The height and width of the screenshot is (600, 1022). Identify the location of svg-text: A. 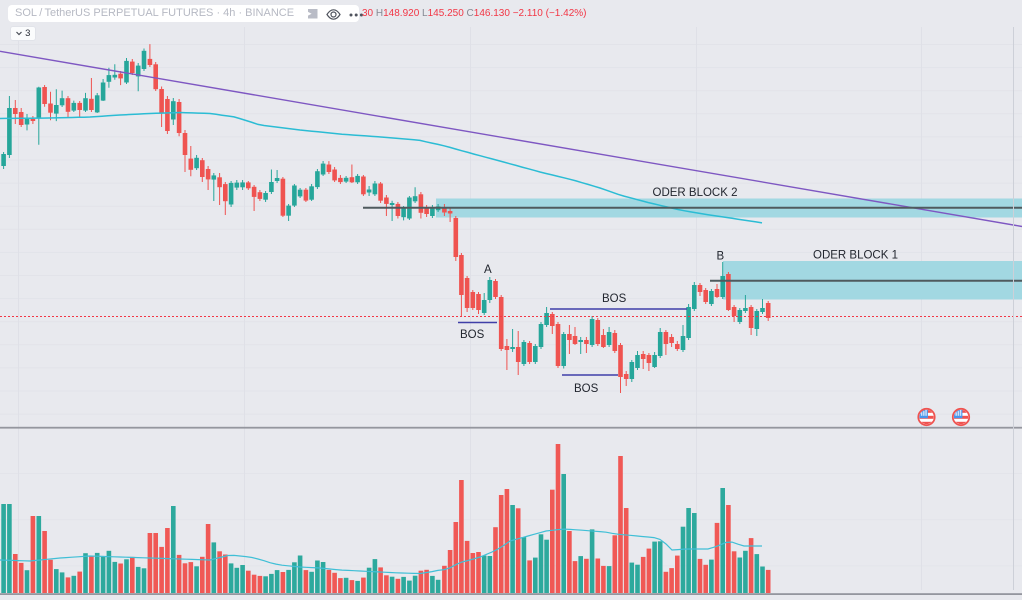
(488, 270).